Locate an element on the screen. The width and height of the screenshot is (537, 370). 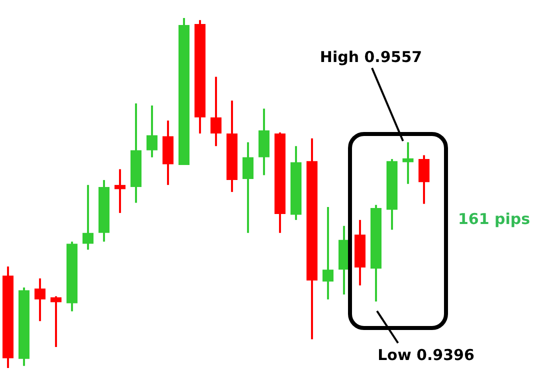
annotation: High 0.9557 is located at coordinates (371, 57).